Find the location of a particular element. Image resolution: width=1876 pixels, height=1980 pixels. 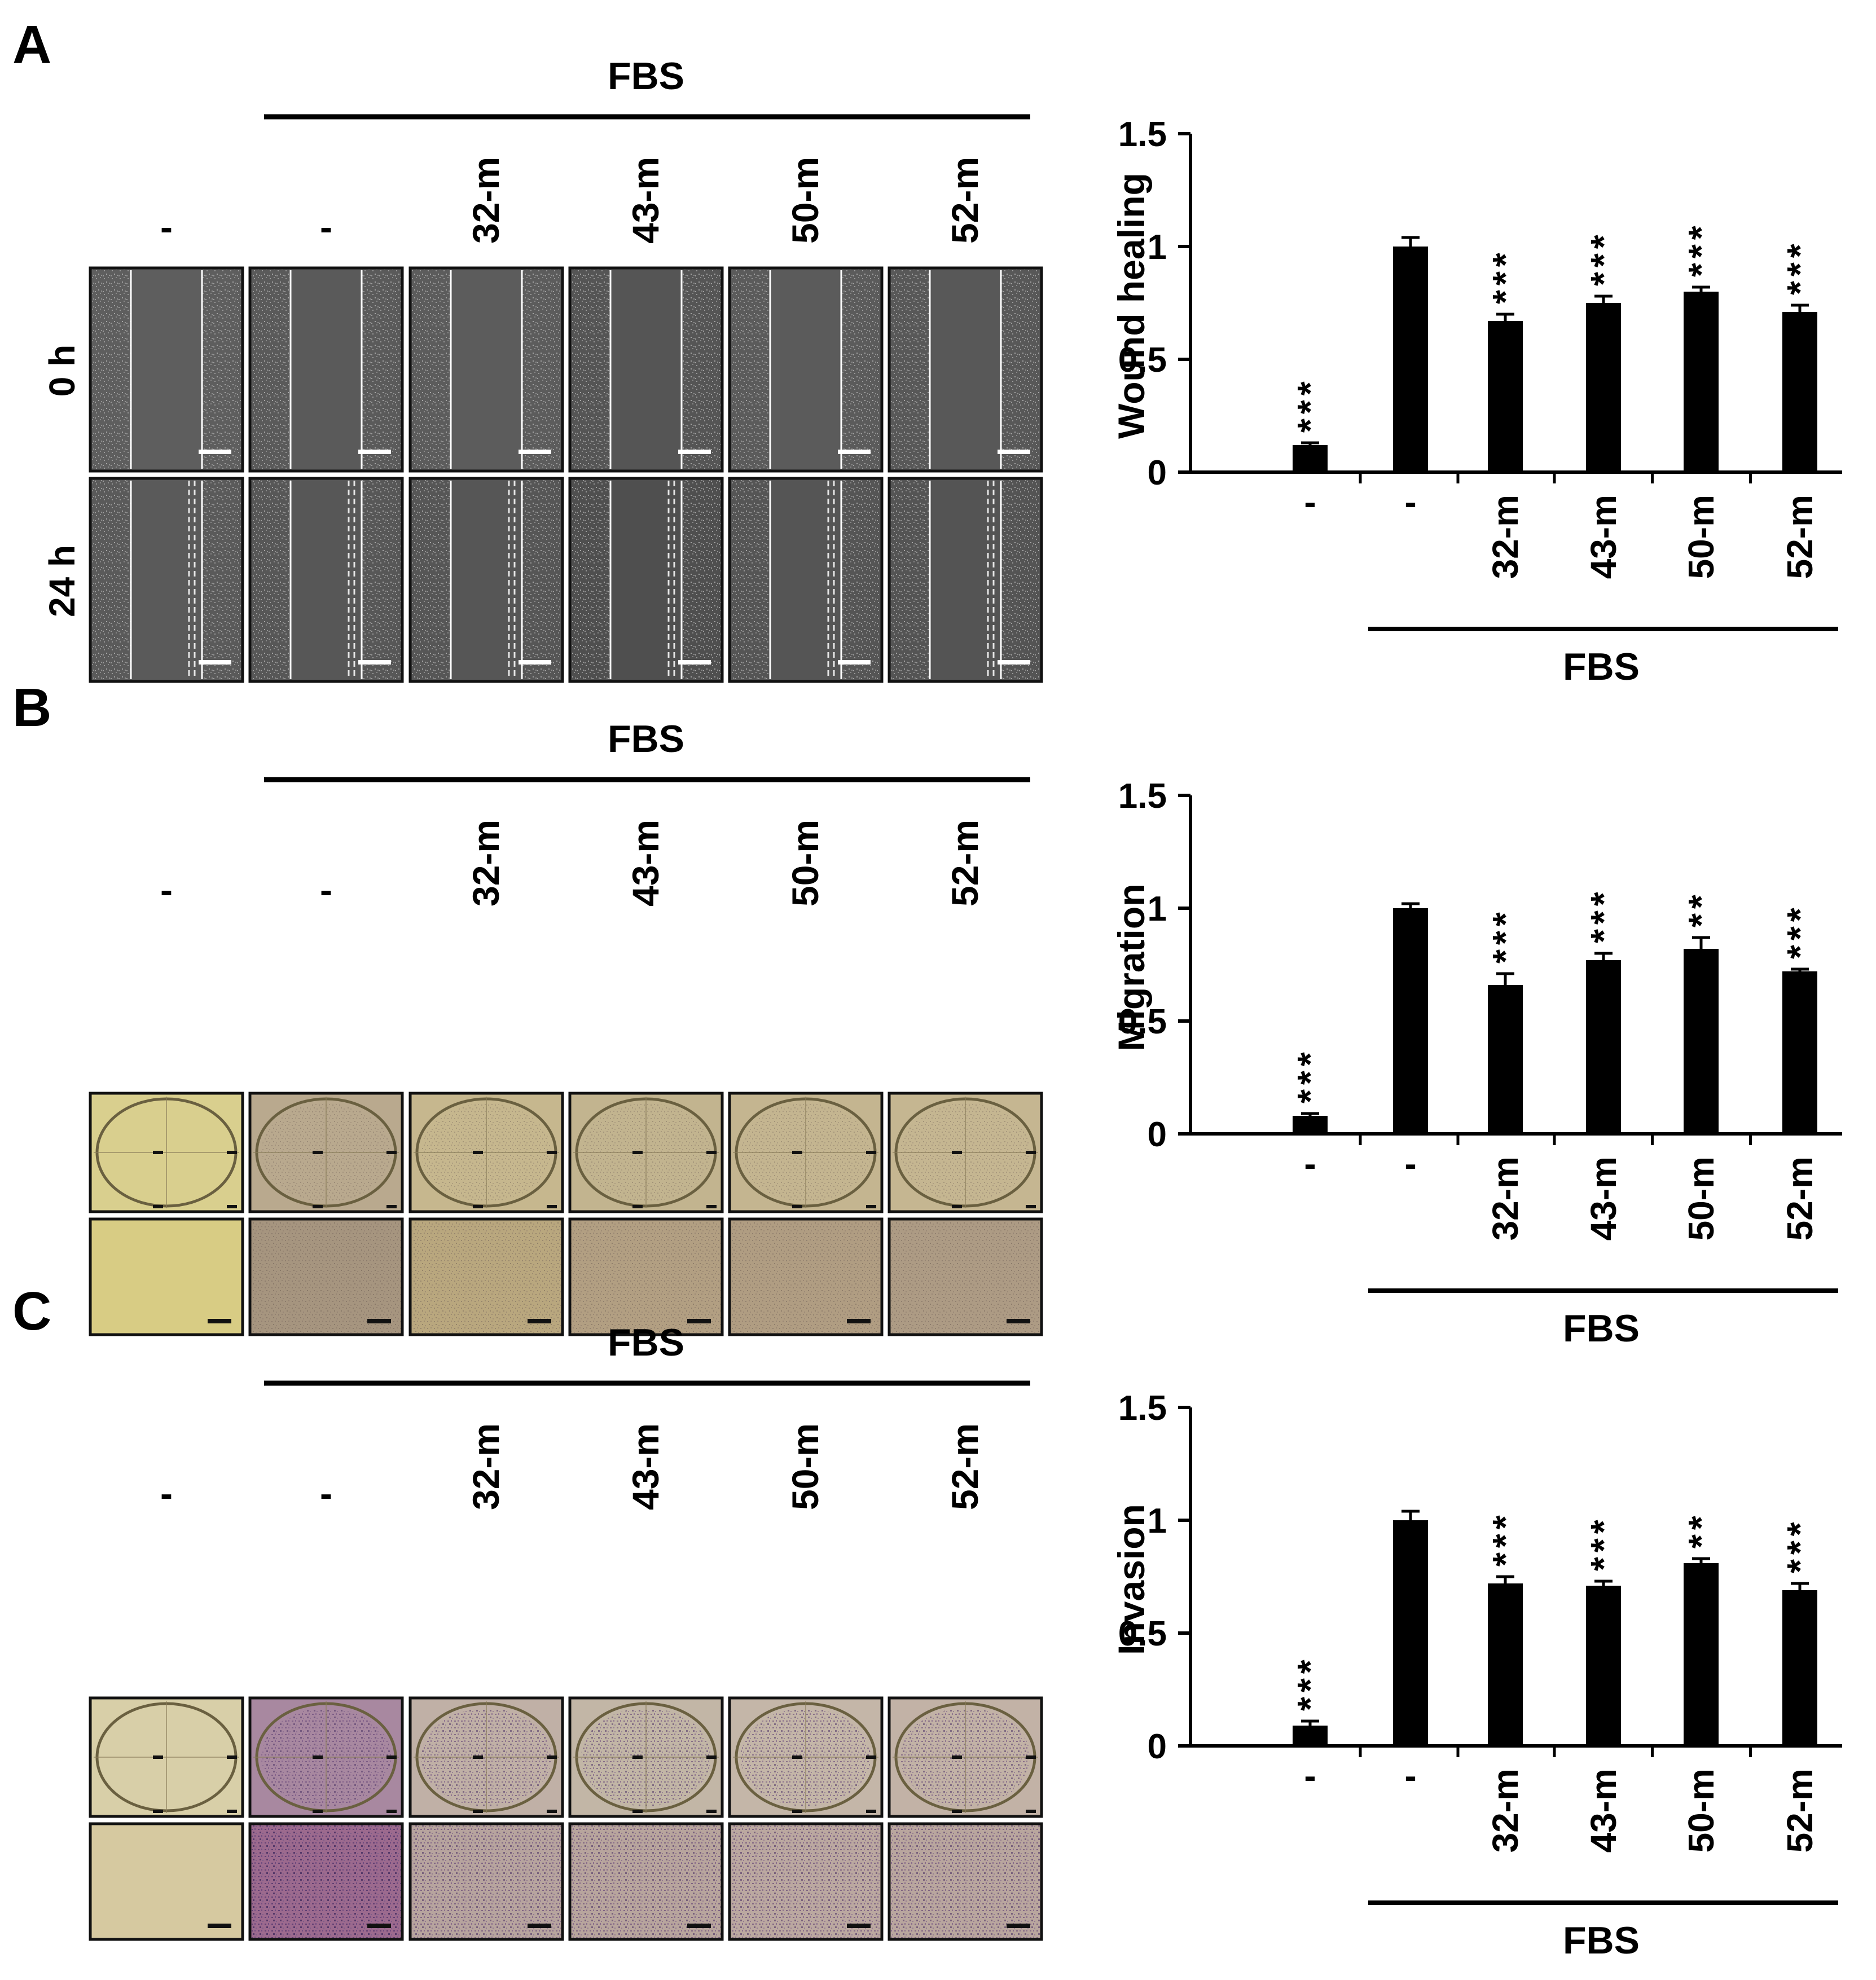

y-tick-label: 1.5 is located at coordinates (1142, 1408).